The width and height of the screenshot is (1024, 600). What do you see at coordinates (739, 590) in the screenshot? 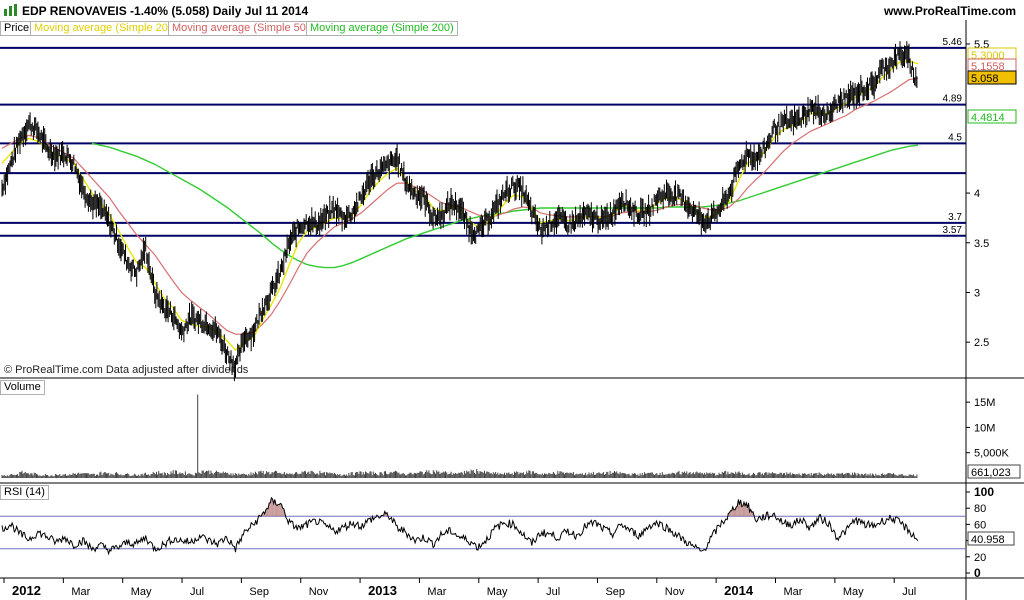
I see `x-tick-label: 2014` at bounding box center [739, 590].